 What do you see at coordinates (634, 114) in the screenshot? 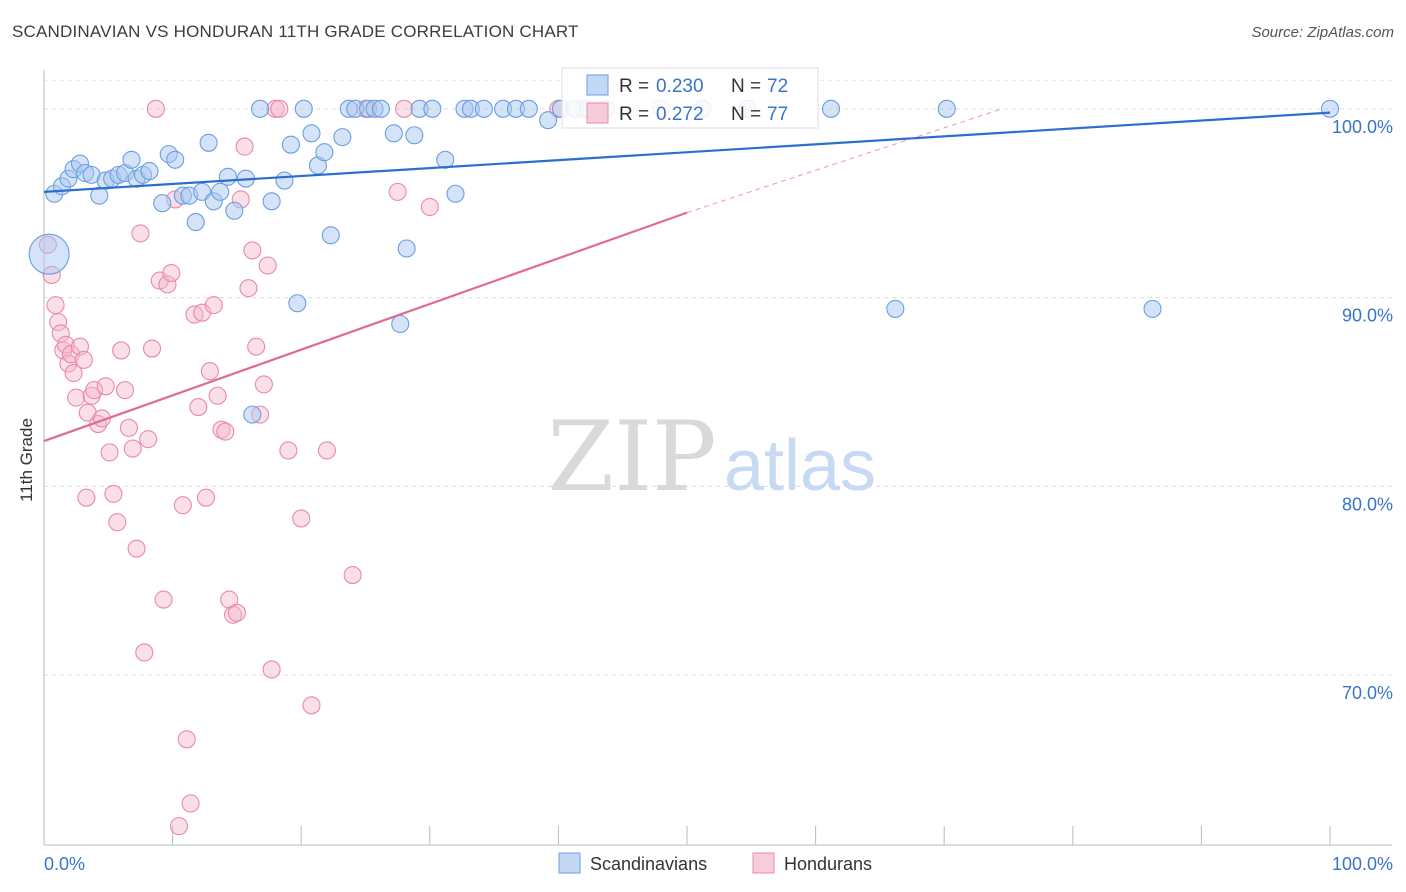
I see `legend-r-label-2: R =` at bounding box center [634, 114].